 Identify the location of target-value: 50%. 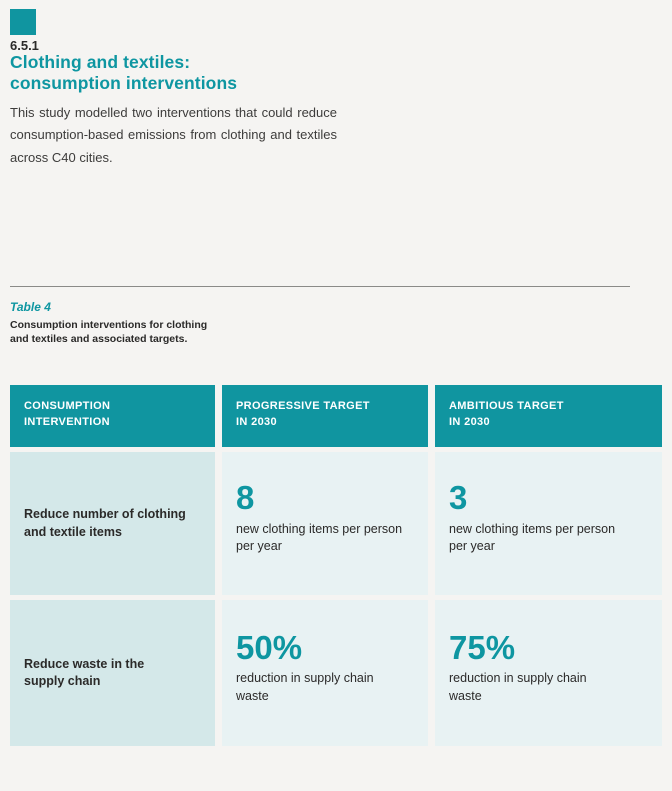
(269, 647).